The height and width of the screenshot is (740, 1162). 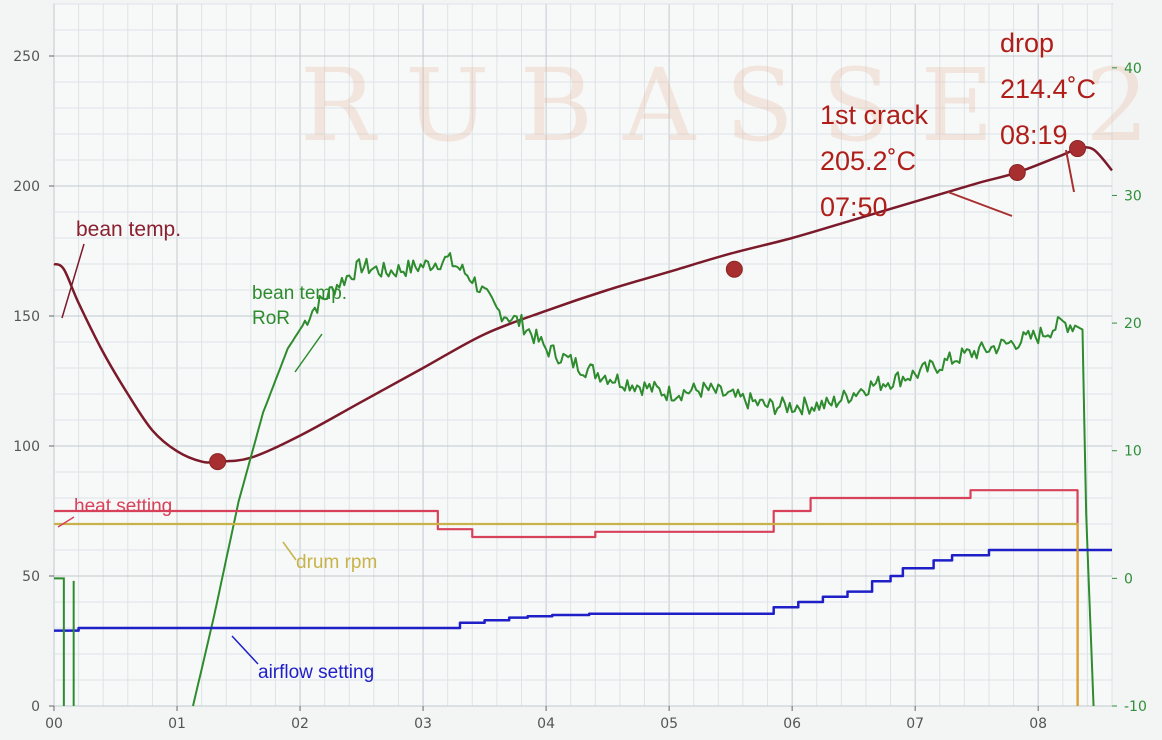 I want to click on ror-startup-spikes, so click(x=64, y=641).